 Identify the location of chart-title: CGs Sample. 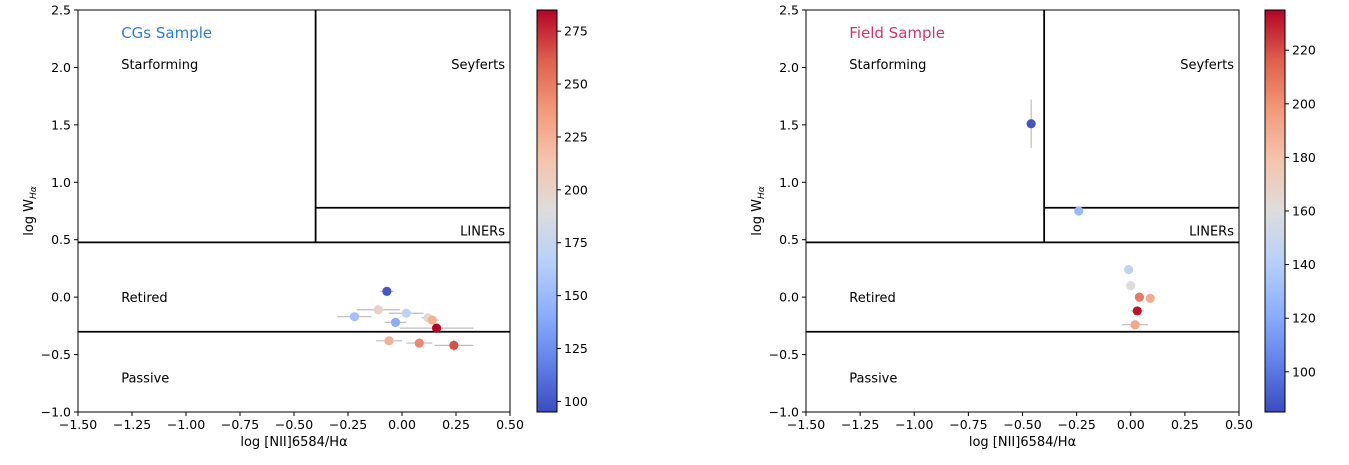
(166, 33).